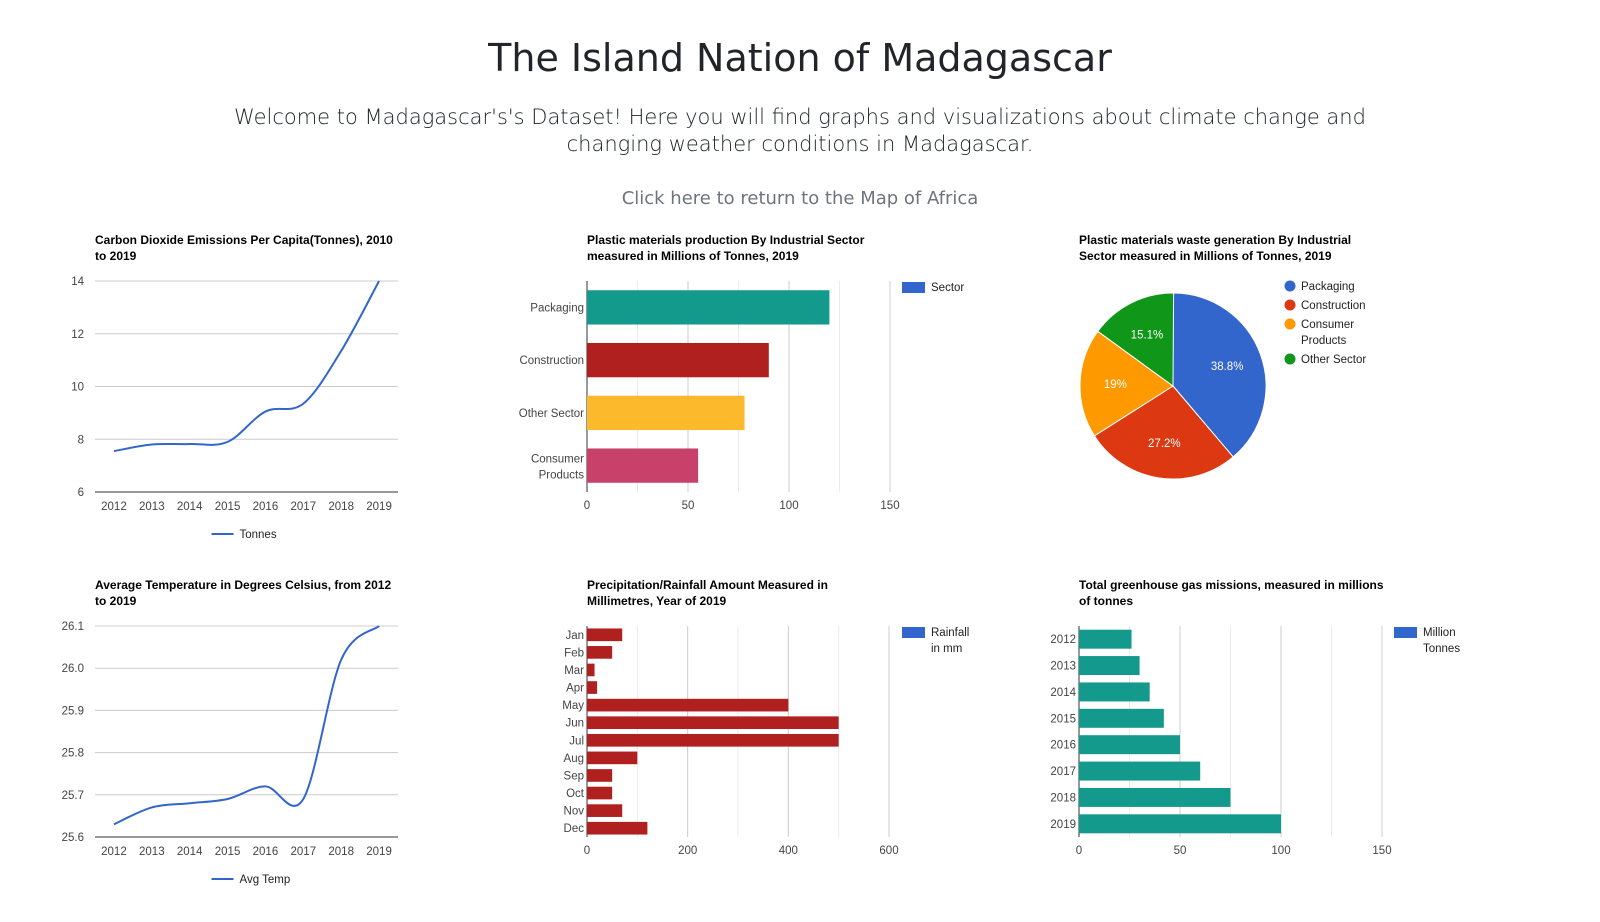 This screenshot has width=1600, height=922. What do you see at coordinates (574, 671) in the screenshot?
I see `y-tick-label: Mar` at bounding box center [574, 671].